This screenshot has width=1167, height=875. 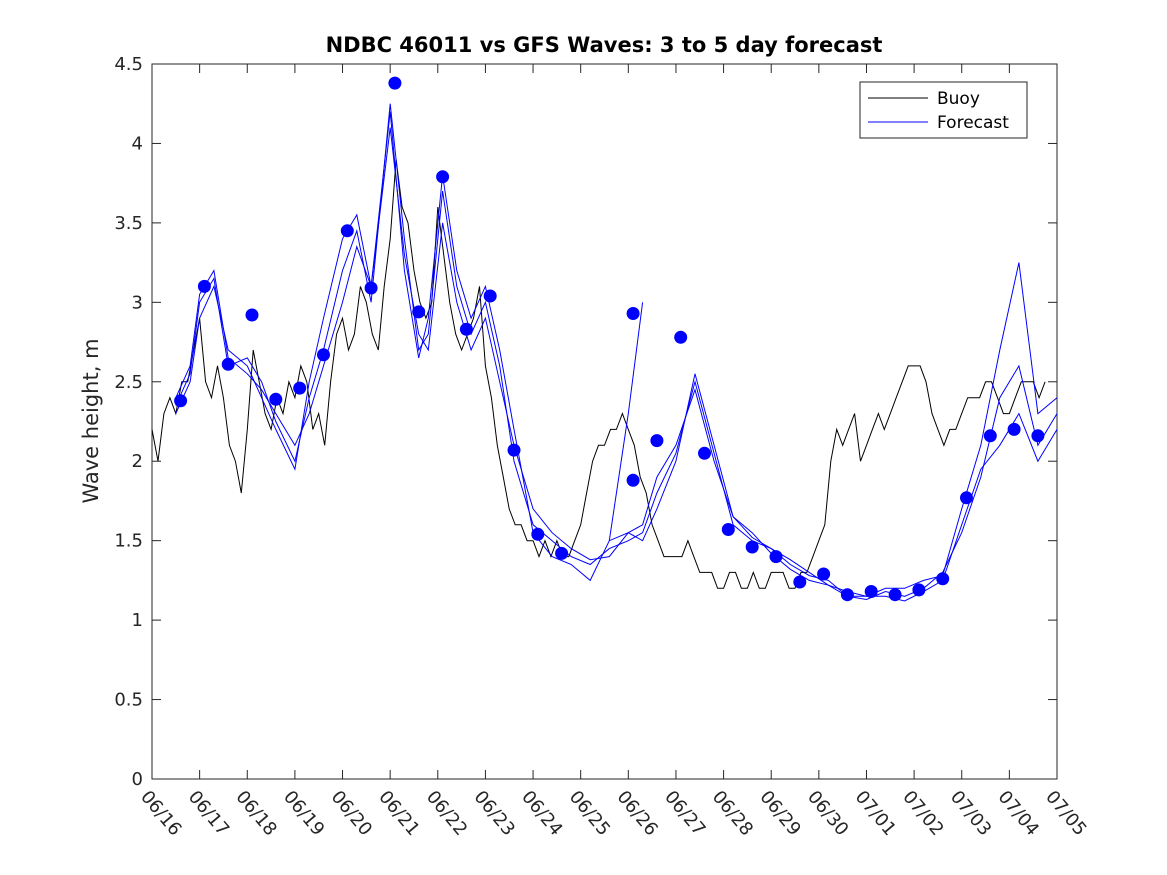 I want to click on legend: Buoy Forecast, so click(x=943, y=110).